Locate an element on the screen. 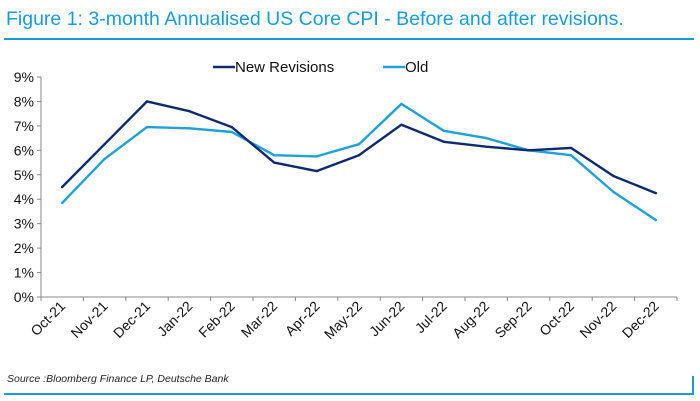 The image size is (700, 401). x-tick-label: Apr-22 is located at coordinates (302, 318).